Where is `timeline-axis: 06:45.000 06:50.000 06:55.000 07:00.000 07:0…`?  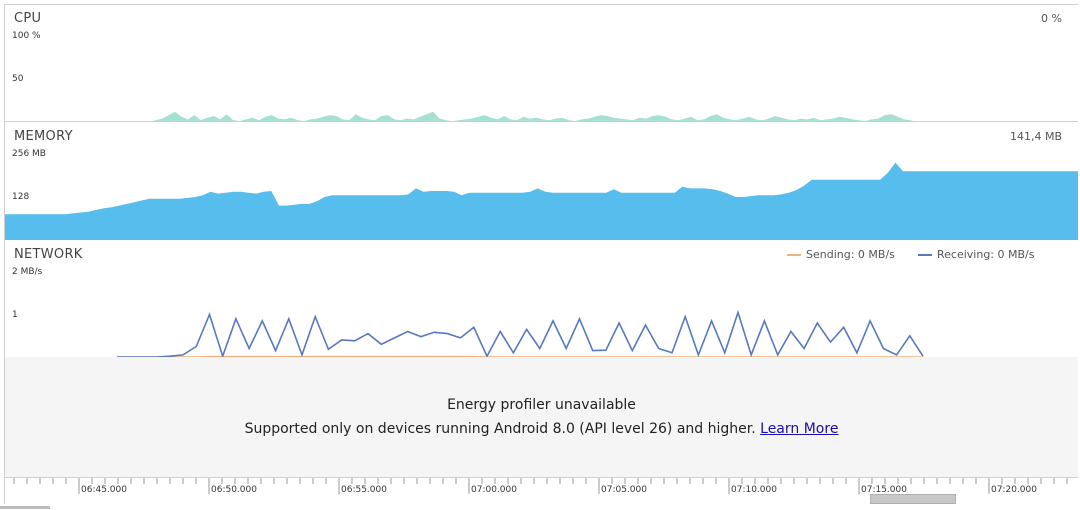
timeline-axis: 06:45.000 06:50.000 06:55.000 07:00.000 07:0… is located at coordinates (541, 493).